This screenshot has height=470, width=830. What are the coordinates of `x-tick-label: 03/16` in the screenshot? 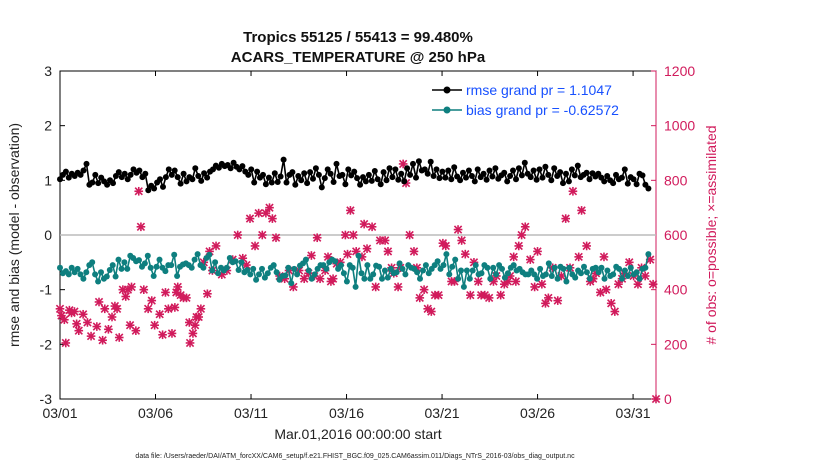 It's located at (346, 413).